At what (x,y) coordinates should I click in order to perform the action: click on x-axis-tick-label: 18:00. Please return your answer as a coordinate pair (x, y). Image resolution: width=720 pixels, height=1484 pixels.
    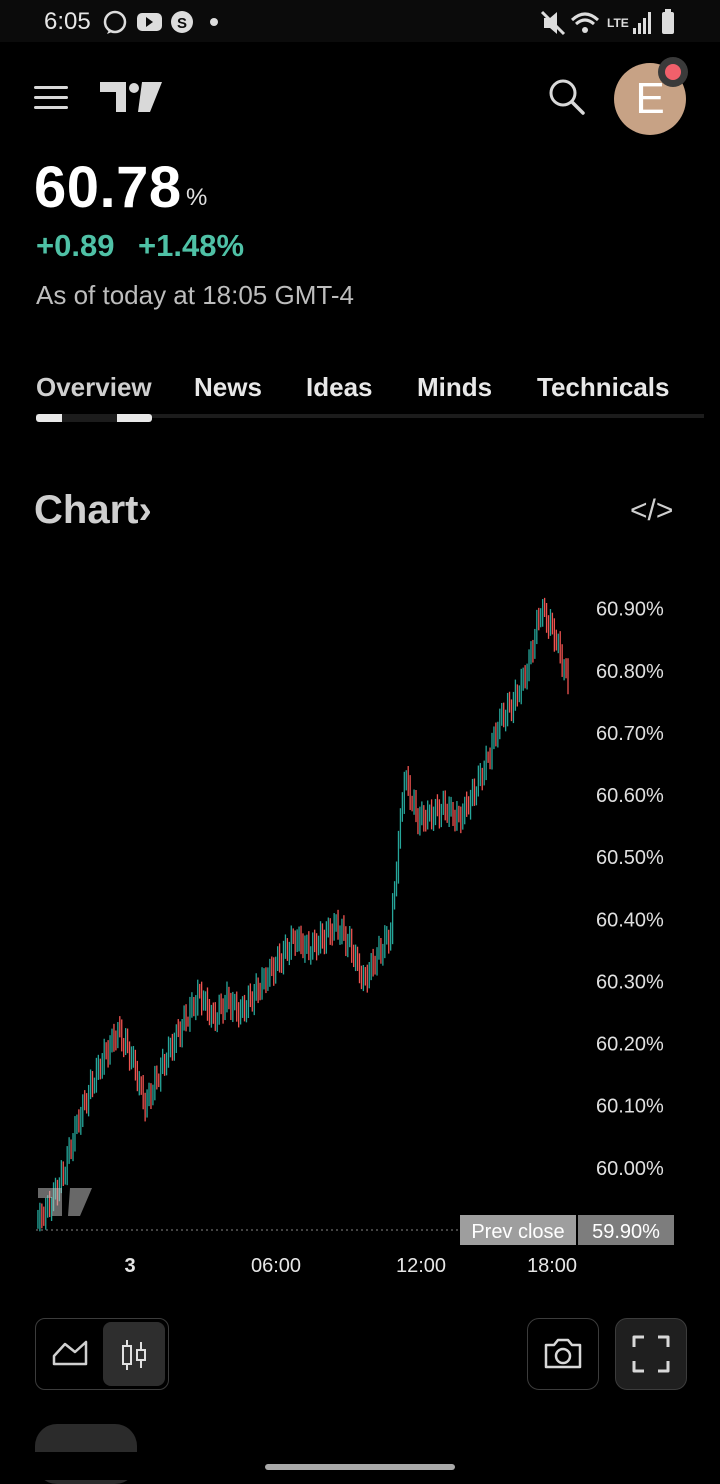
    Looking at the image, I should click on (552, 1266).